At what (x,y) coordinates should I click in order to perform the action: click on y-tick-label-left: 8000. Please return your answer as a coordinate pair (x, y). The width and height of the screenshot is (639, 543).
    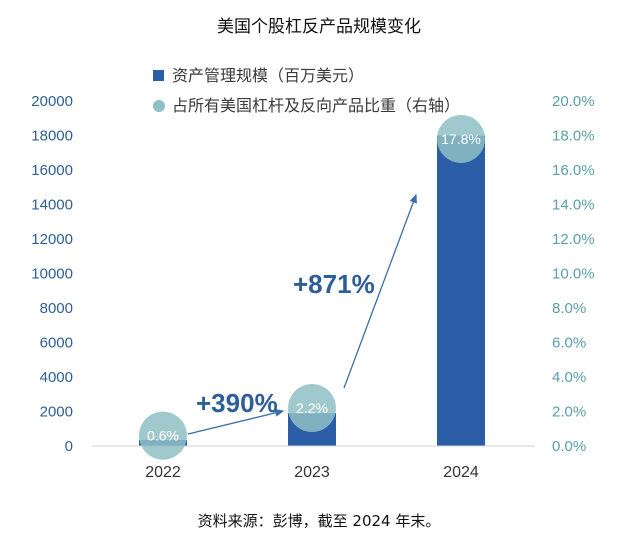
    Looking at the image, I should click on (56, 308).